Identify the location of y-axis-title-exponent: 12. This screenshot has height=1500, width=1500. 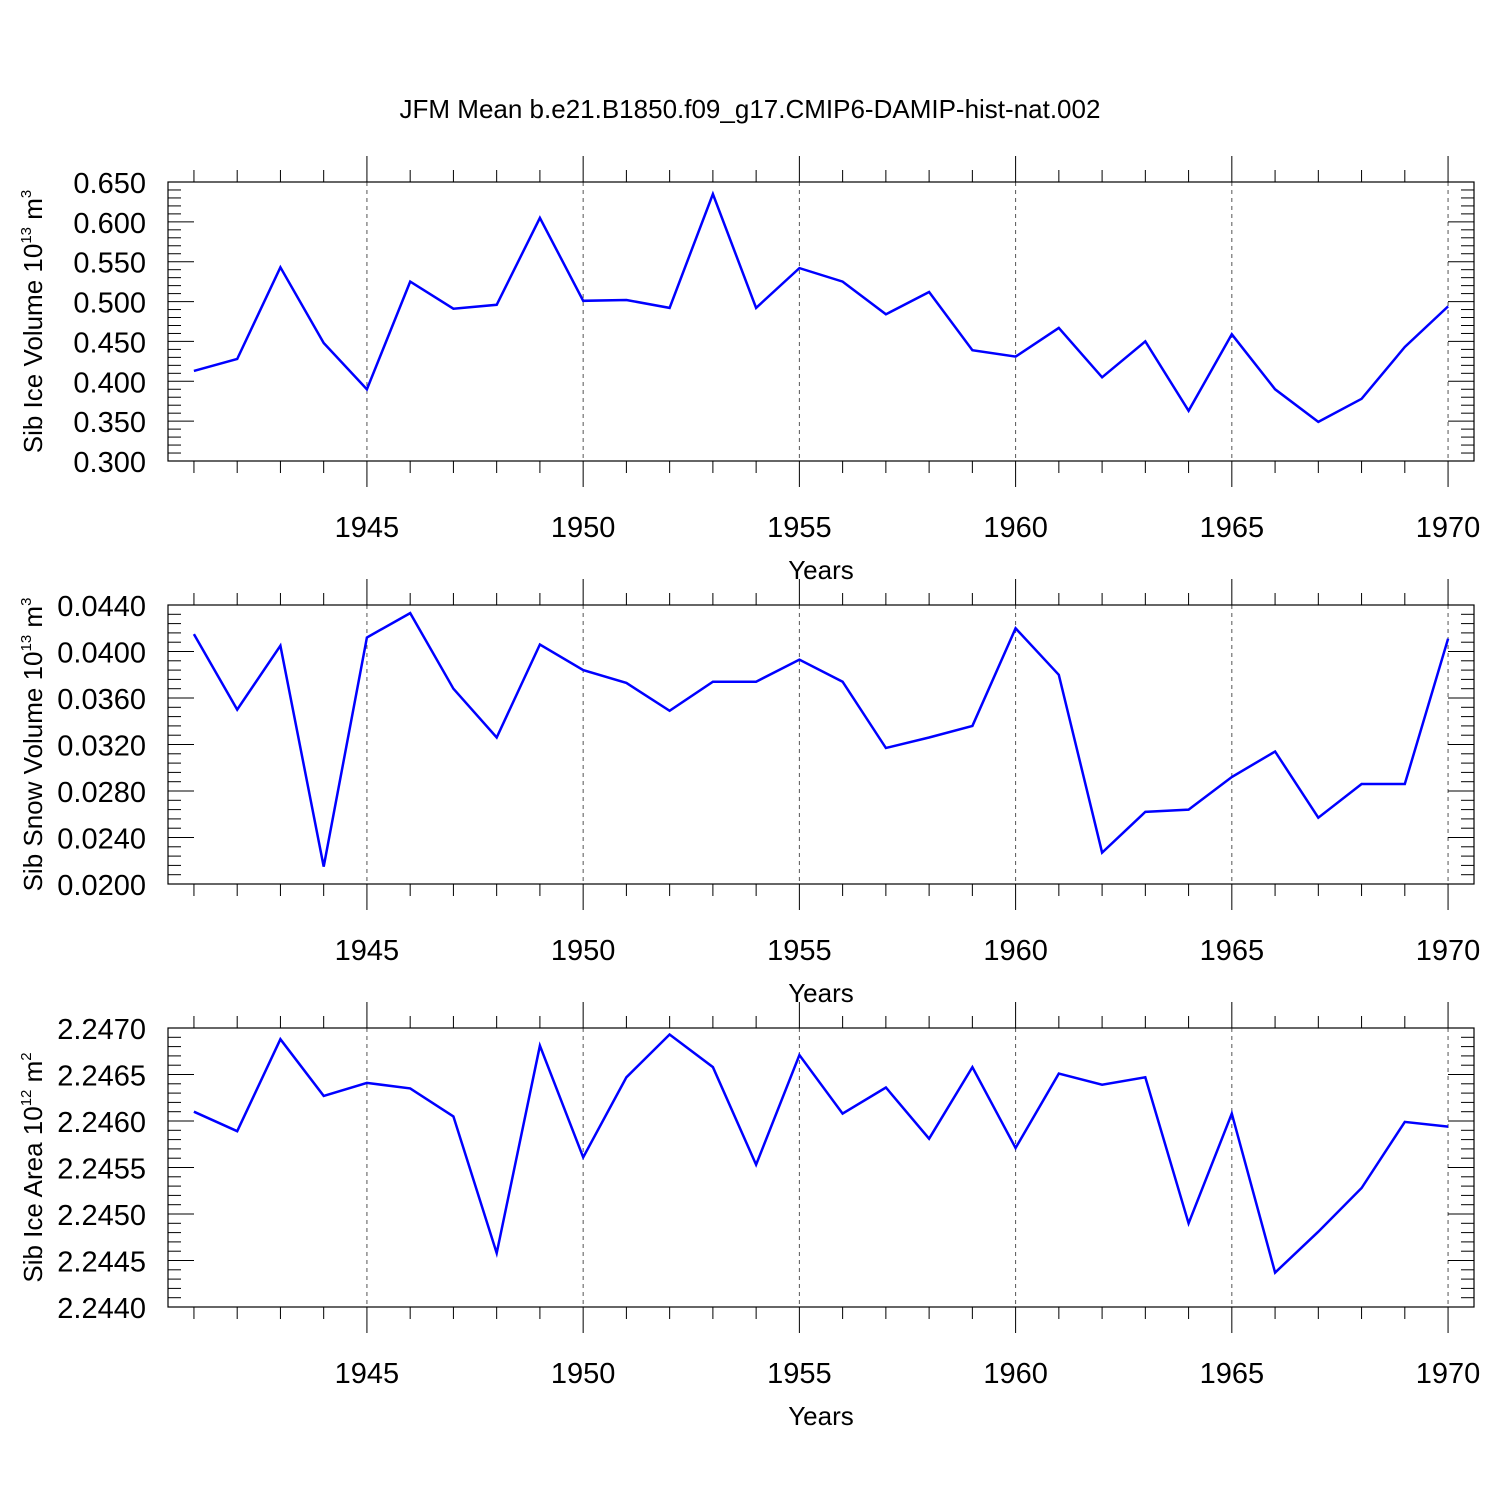
(26, 1098).